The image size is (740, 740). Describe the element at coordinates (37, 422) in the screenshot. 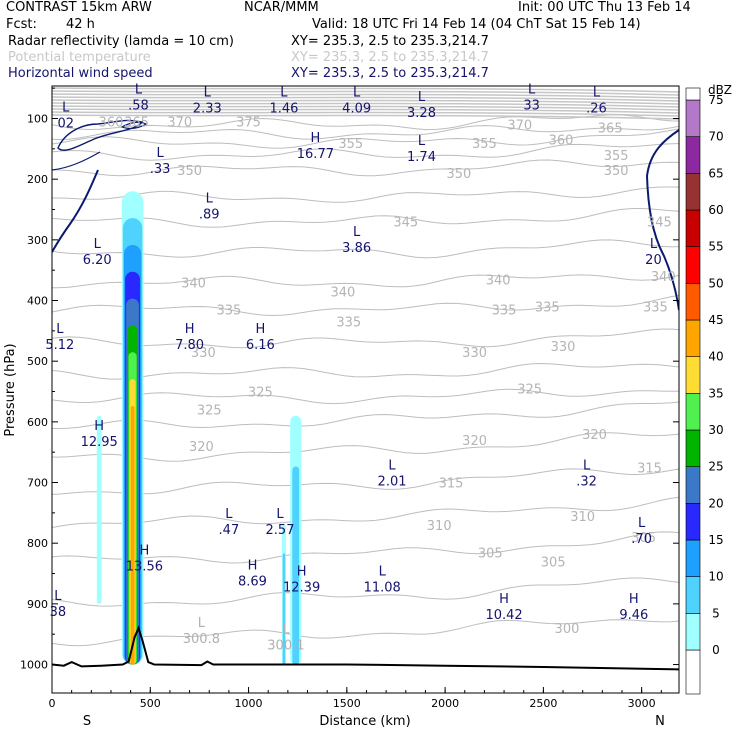

I see `y-tick-label: 600` at that location.